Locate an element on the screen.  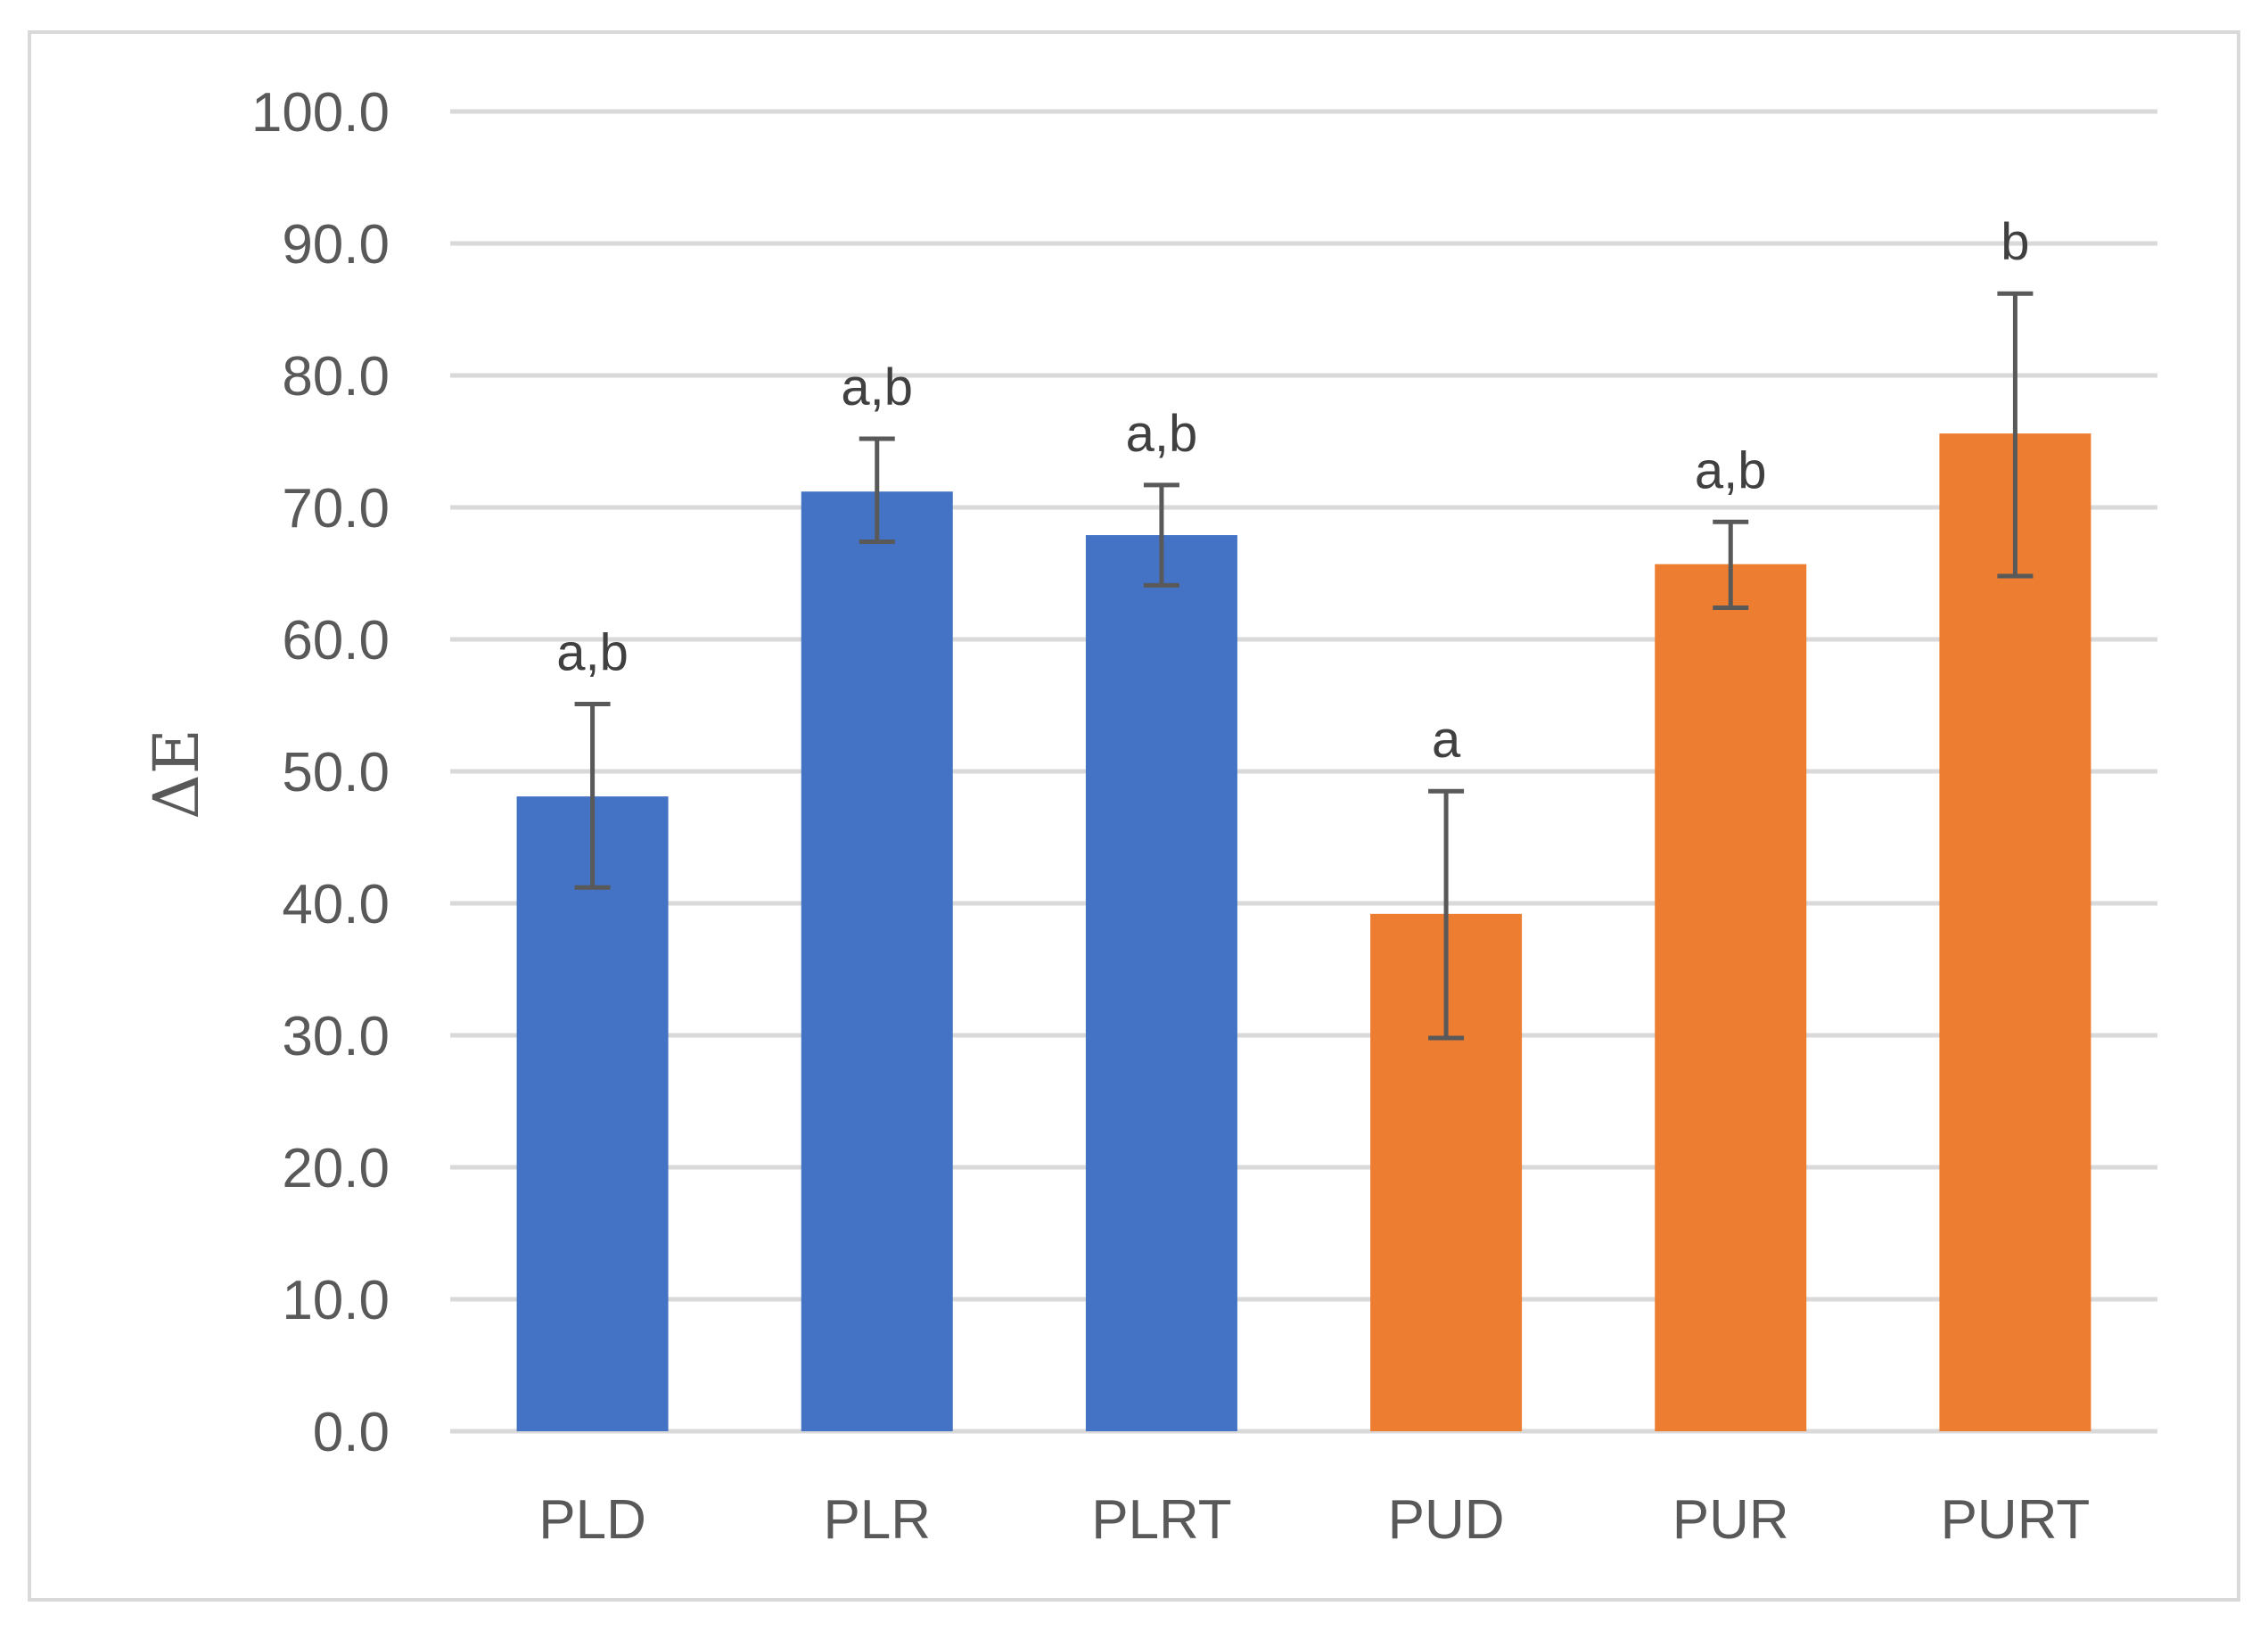
y-tick-label: 10.0 is located at coordinates (336, 1300).